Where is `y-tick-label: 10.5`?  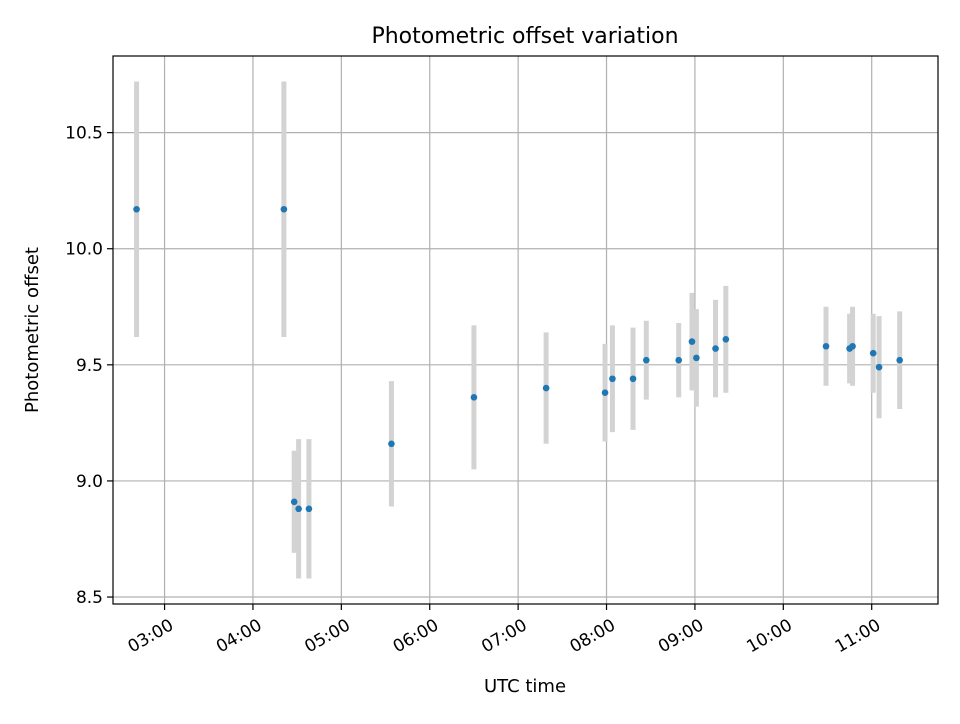 y-tick-label: 10.5 is located at coordinates (84, 134).